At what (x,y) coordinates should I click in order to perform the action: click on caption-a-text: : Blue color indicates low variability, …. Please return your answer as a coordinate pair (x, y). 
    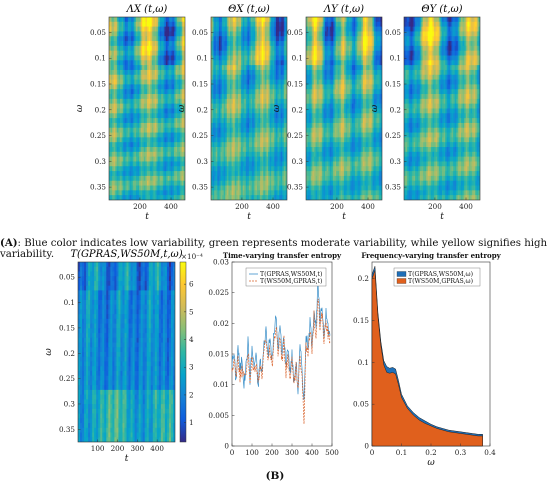
    Looking at the image, I should click on (274, 249).